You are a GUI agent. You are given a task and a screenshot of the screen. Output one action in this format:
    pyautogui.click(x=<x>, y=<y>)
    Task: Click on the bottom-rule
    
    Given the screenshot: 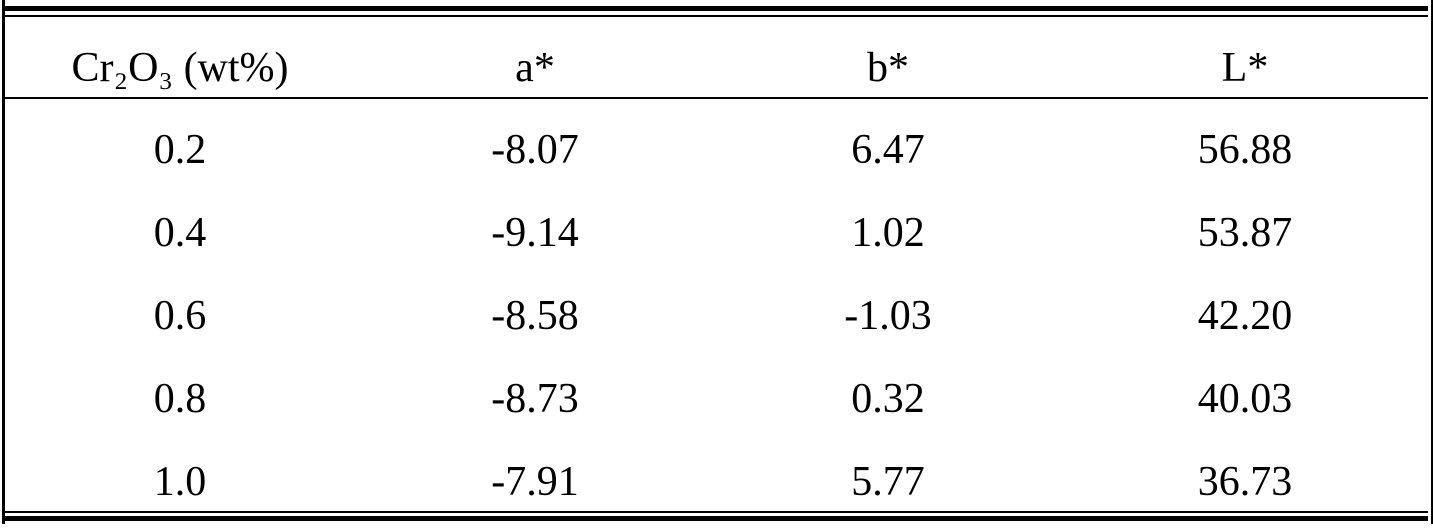 What is the action you would take?
    pyautogui.click(x=716, y=518)
    